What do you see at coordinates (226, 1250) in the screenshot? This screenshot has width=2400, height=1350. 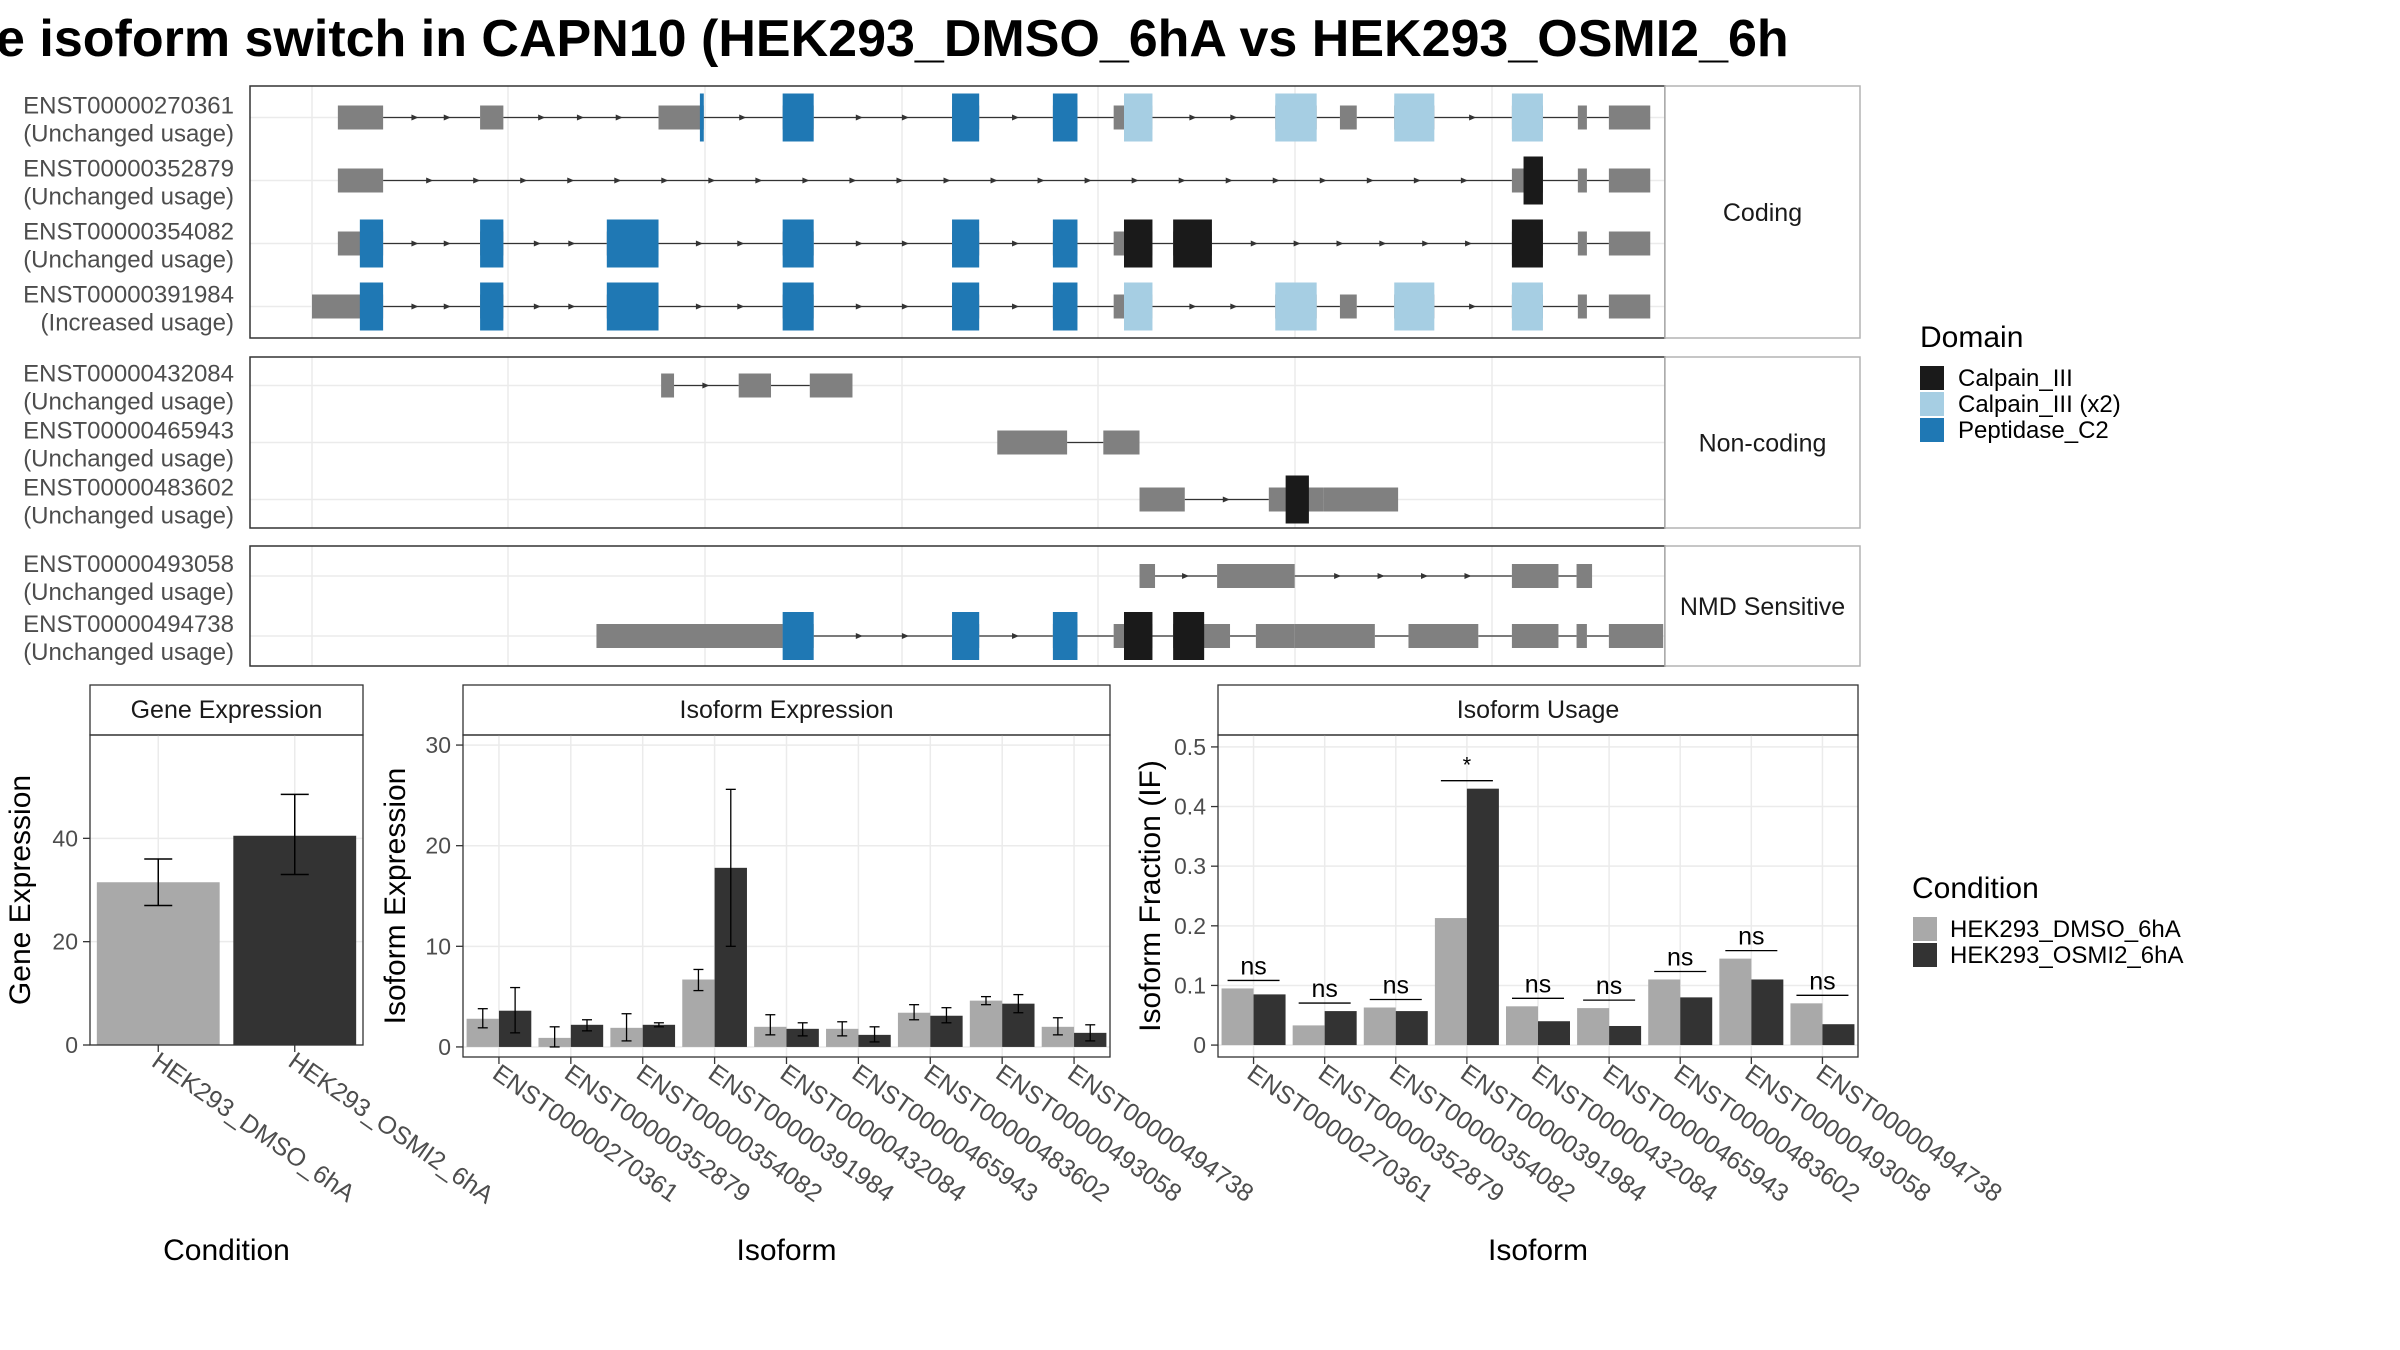 I see `x-axis-label: Condition` at bounding box center [226, 1250].